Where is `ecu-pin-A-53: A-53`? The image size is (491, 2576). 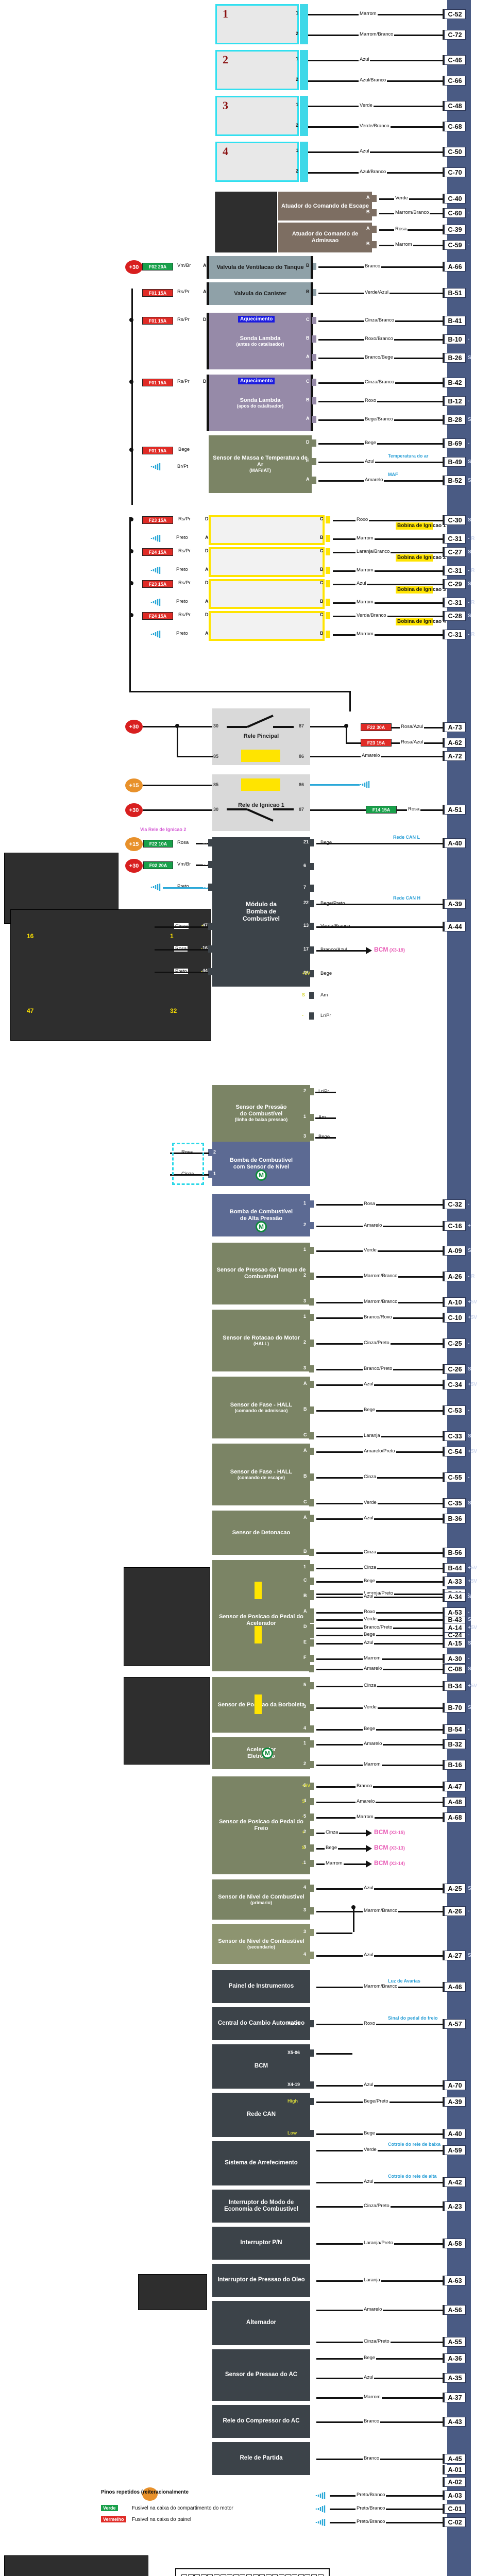 ecu-pin-A-53: A-53 is located at coordinates (455, 1612).